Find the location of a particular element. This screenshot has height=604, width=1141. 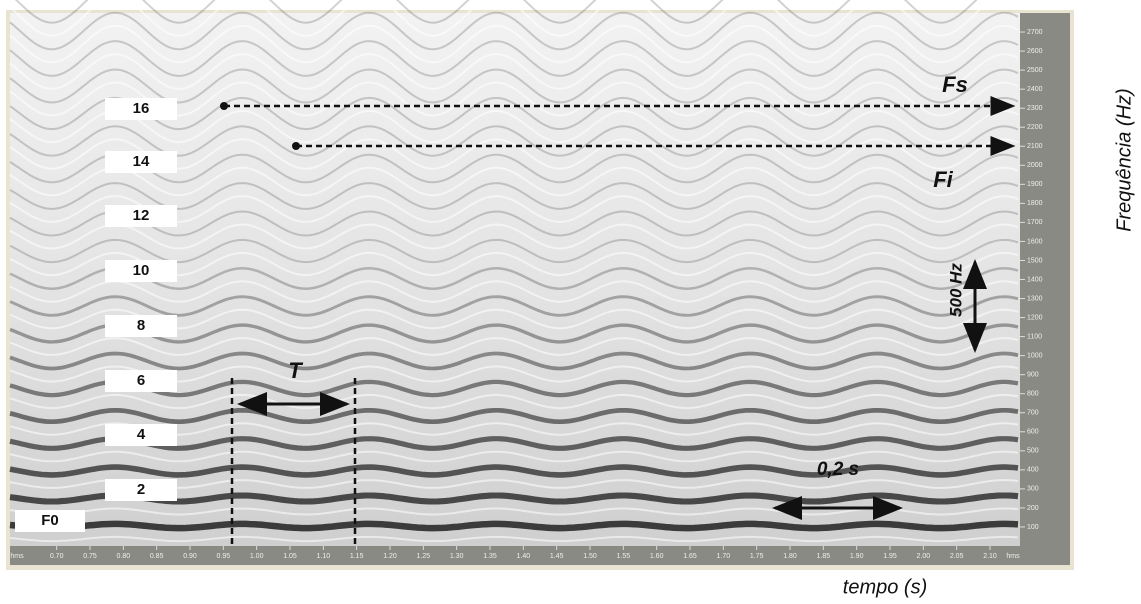

x-tick-label: 0.70 is located at coordinates (57, 556).